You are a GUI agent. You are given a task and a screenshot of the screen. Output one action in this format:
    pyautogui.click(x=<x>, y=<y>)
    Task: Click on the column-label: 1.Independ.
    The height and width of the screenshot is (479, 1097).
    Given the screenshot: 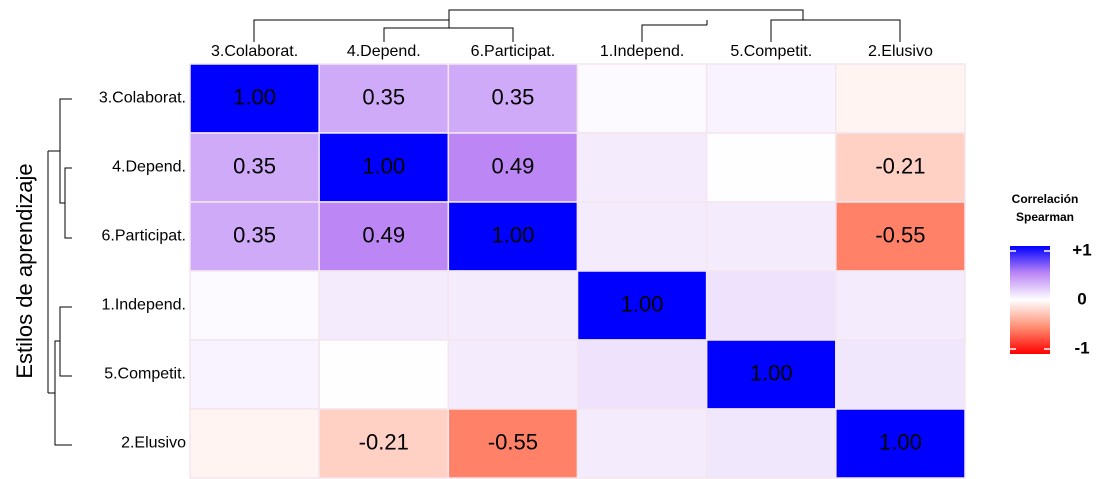 What is the action you would take?
    pyautogui.click(x=642, y=51)
    